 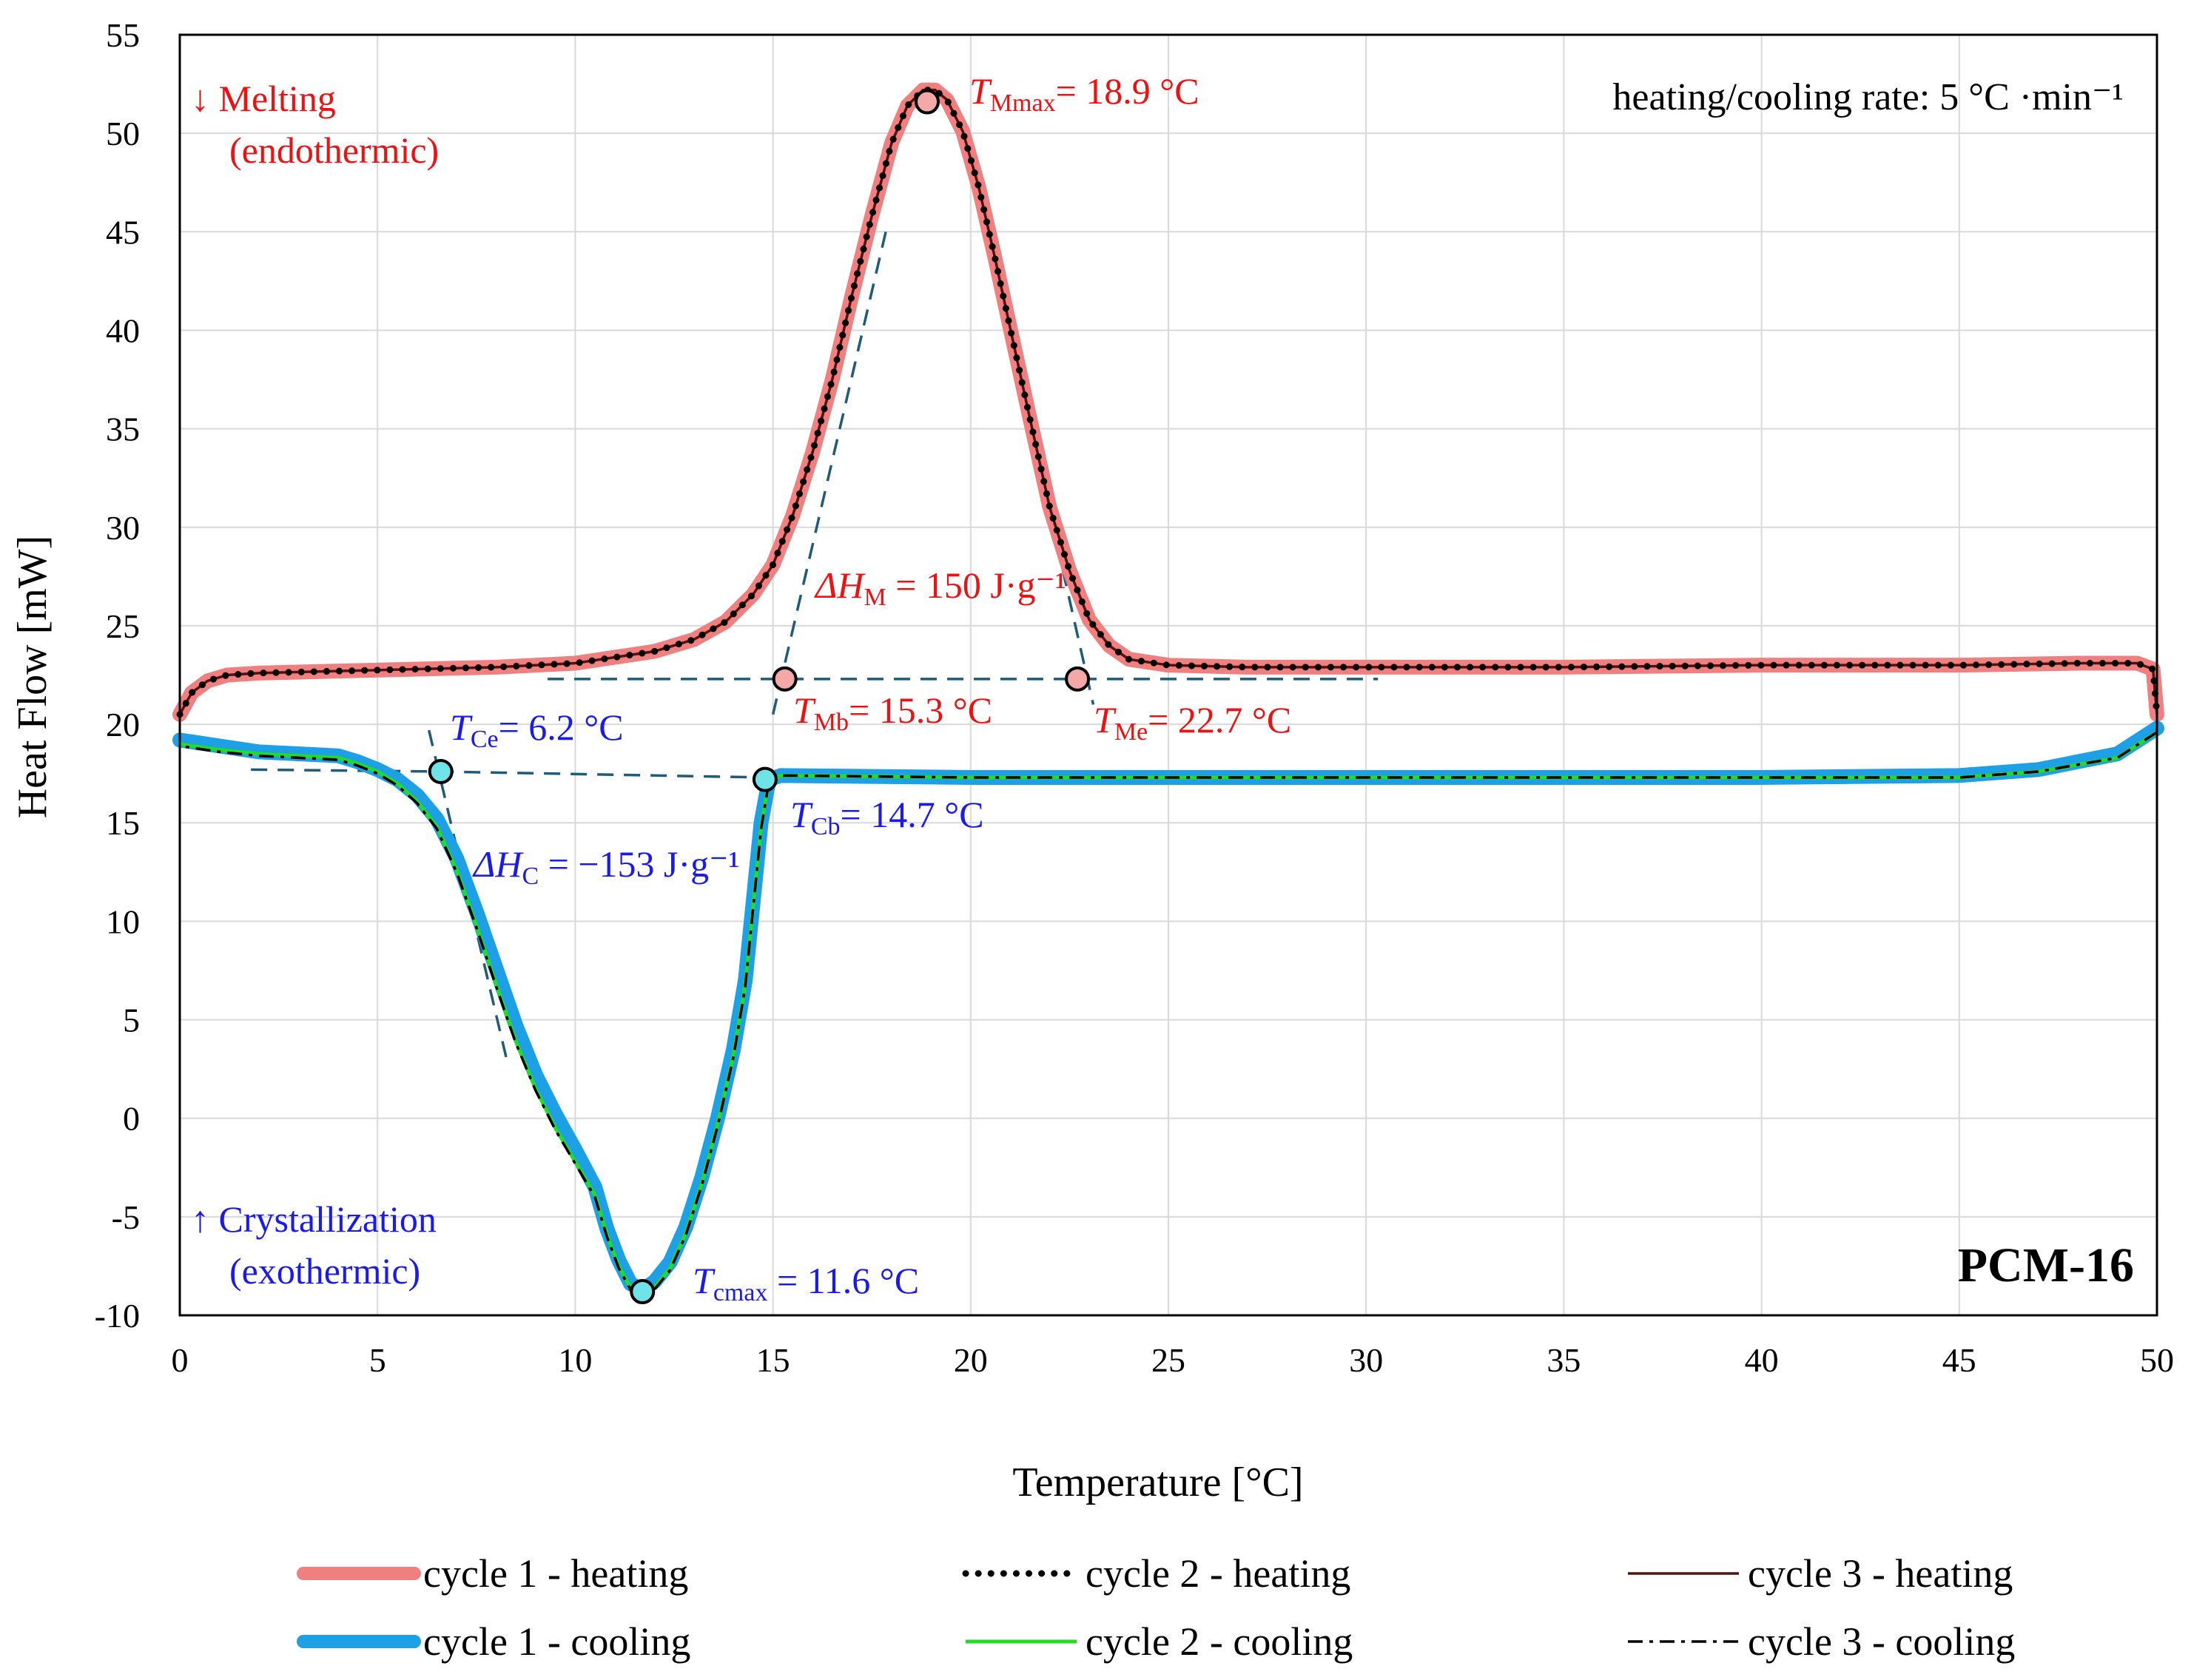 What do you see at coordinates (1366, 1360) in the screenshot?
I see `x-tick-label: 30` at bounding box center [1366, 1360].